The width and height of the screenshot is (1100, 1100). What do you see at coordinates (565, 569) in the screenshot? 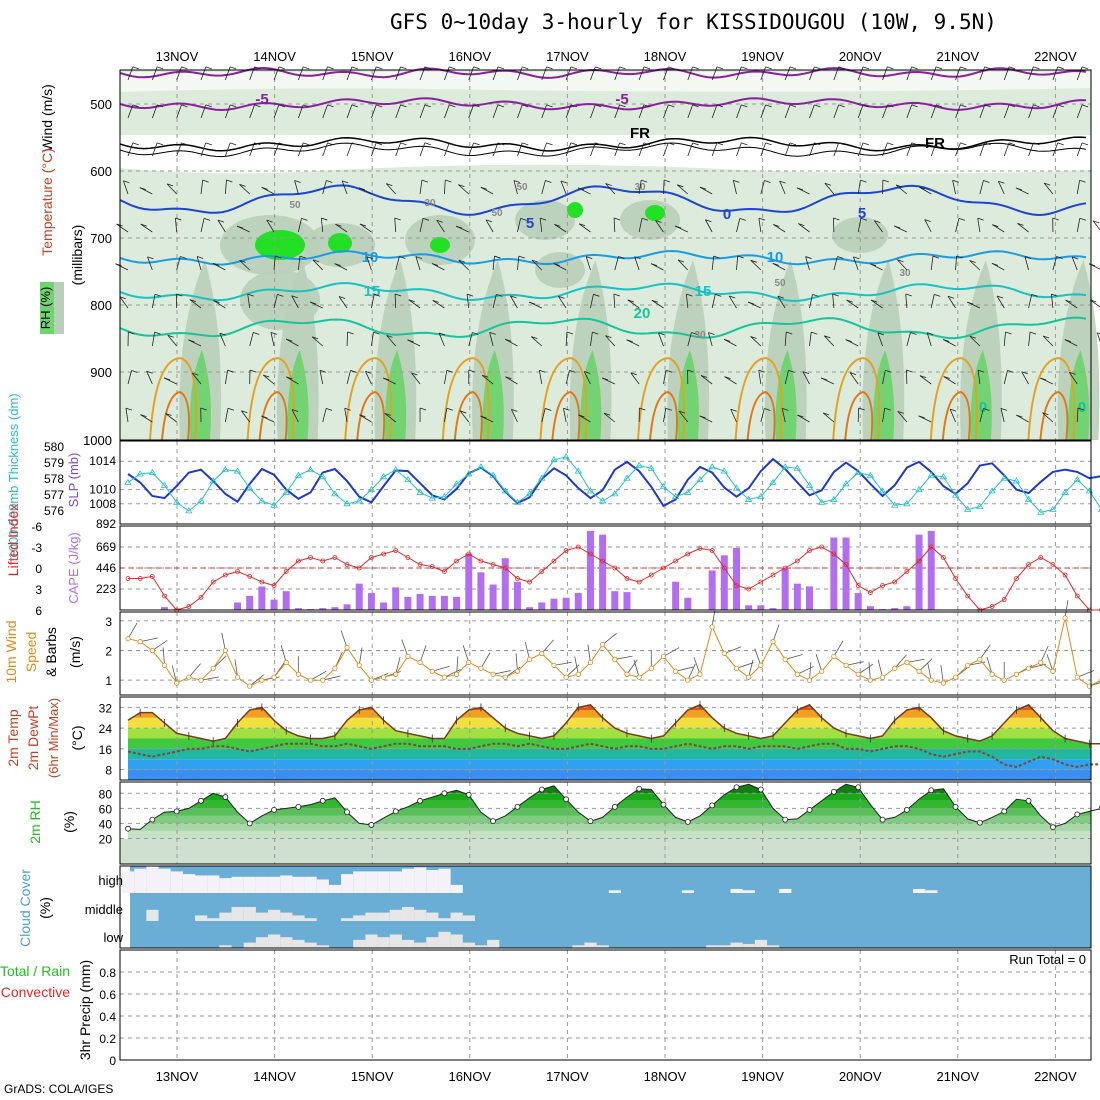
I see `cape-panel: -6 -3 0 3 6 669 446 223` at bounding box center [565, 569].